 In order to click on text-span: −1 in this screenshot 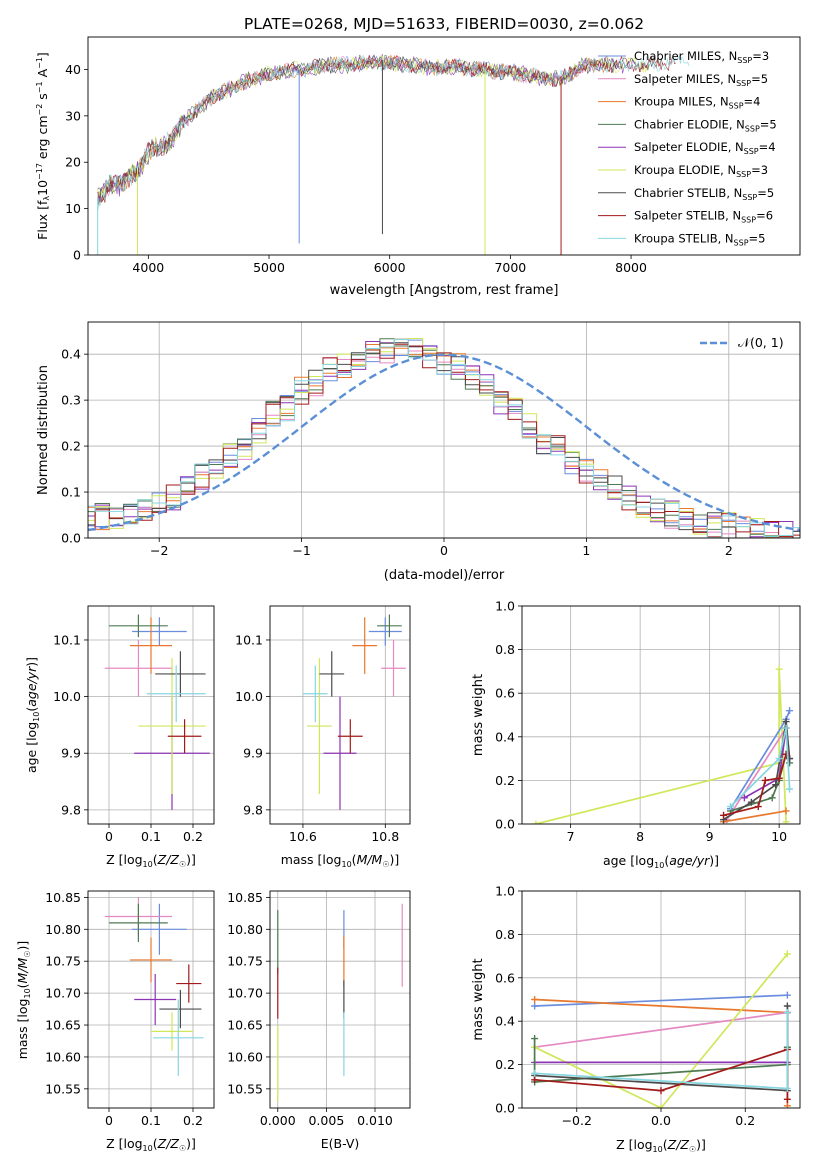, I will do `click(39, 63)`.